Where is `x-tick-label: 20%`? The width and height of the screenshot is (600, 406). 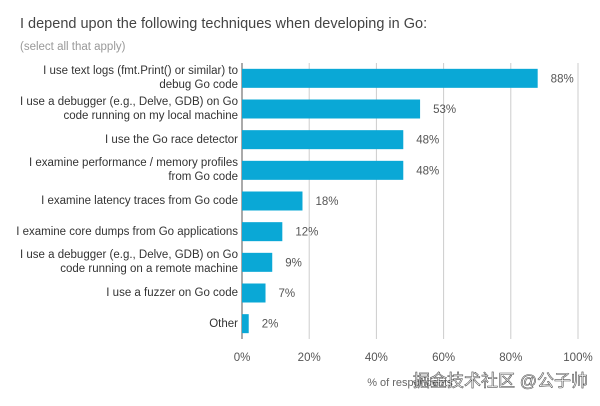 x-tick-label: 20% is located at coordinates (309, 358).